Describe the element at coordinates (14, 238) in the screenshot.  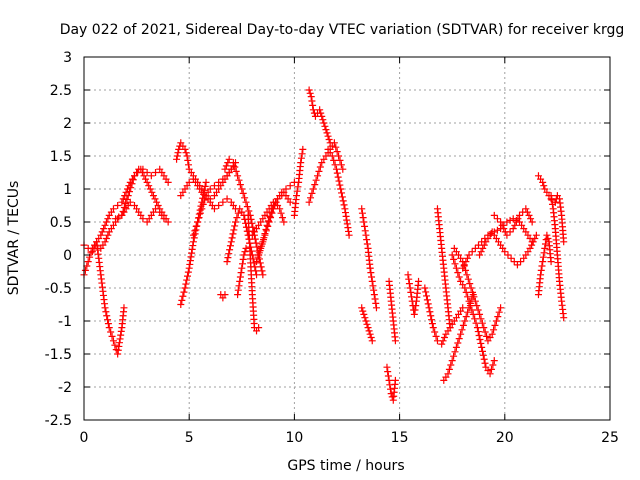
I see `y-axis-label: SDTVAR / TECUs` at that location.